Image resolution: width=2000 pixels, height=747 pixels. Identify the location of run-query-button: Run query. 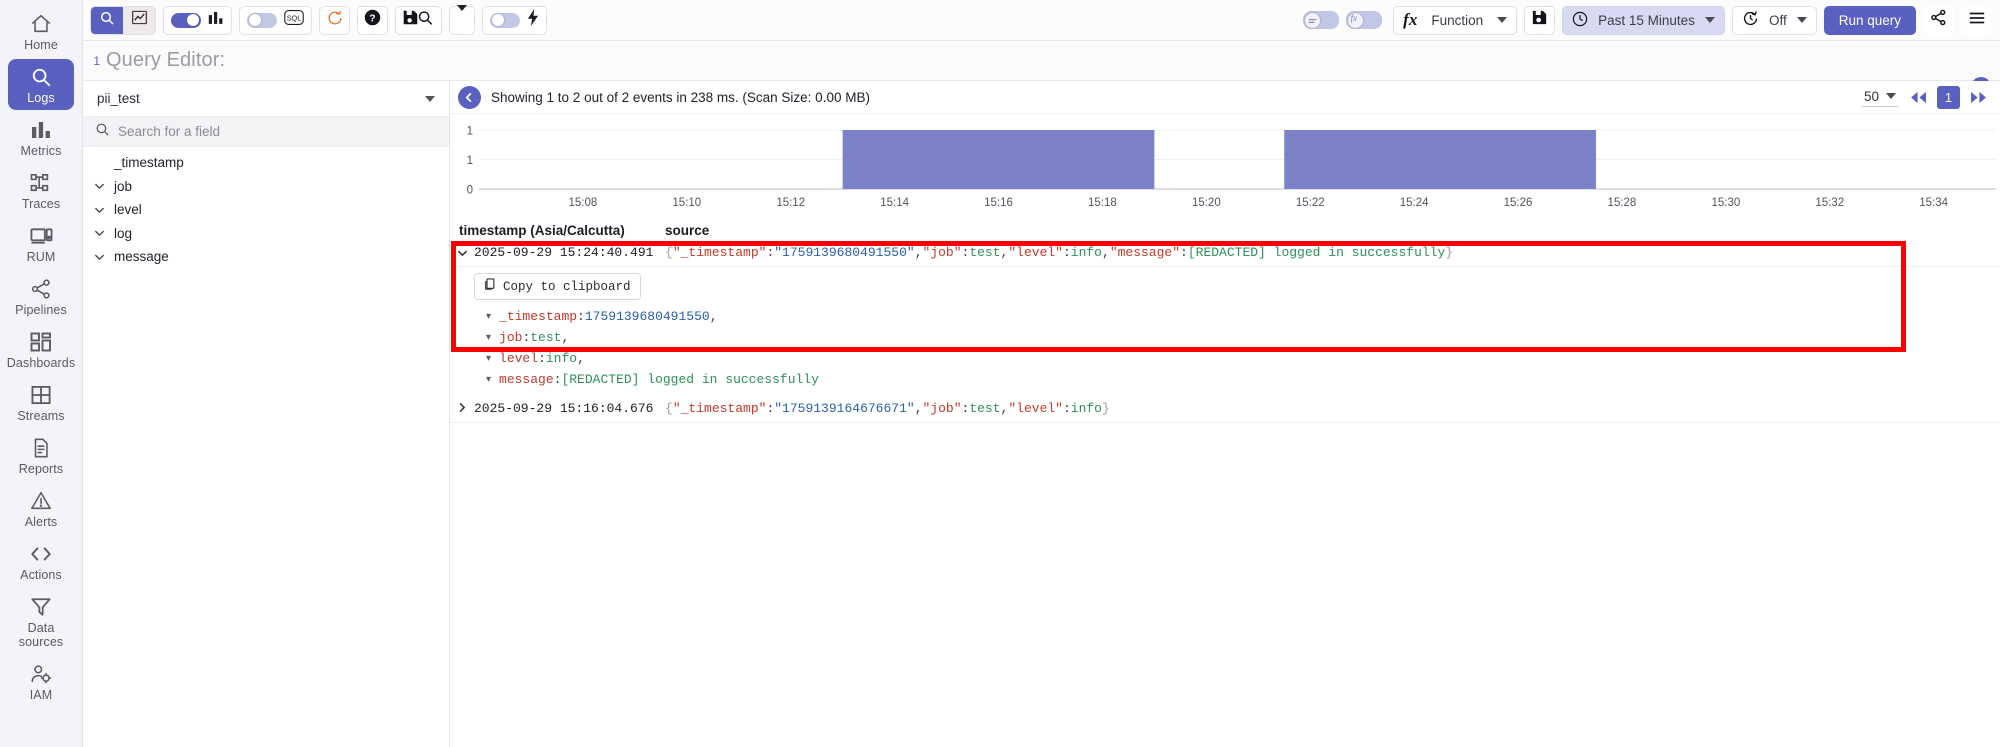
(1869, 20).